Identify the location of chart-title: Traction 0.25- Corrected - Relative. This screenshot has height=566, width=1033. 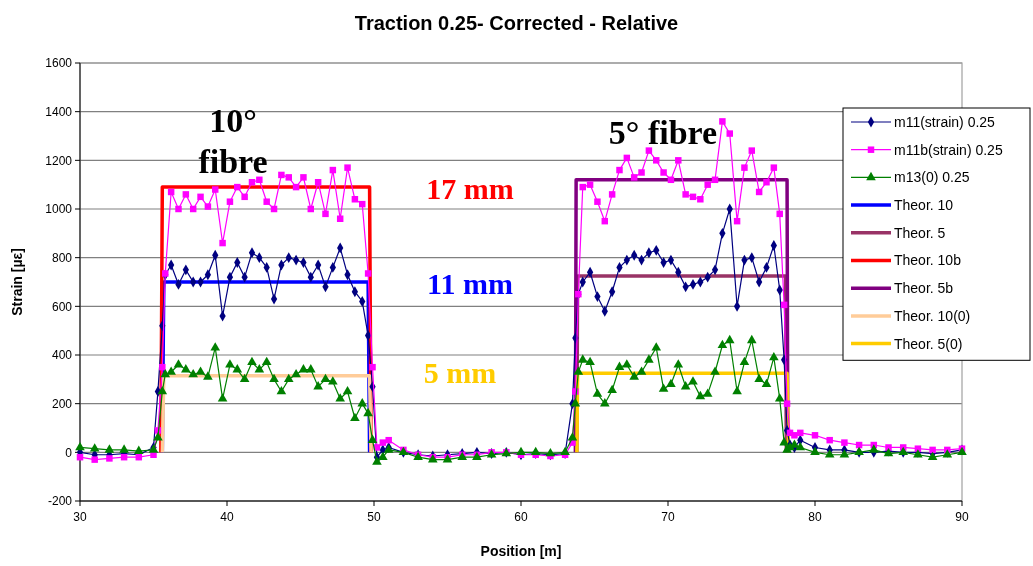
(516, 23).